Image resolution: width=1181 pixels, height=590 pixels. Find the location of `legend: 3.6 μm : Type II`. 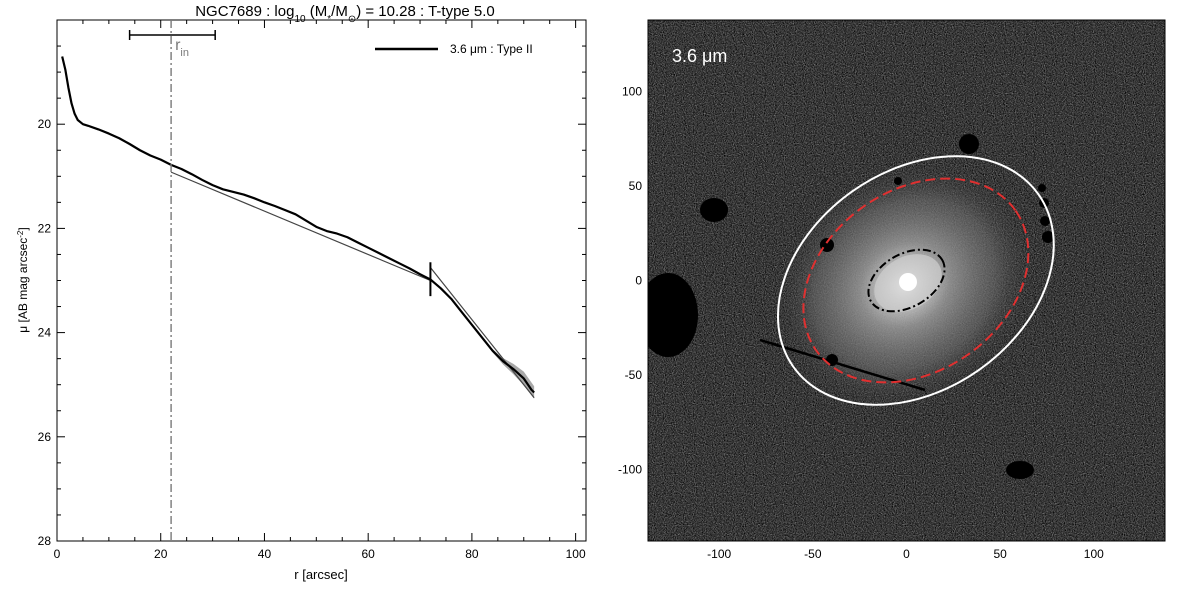

legend: 3.6 μm : Type II is located at coordinates (454, 49).